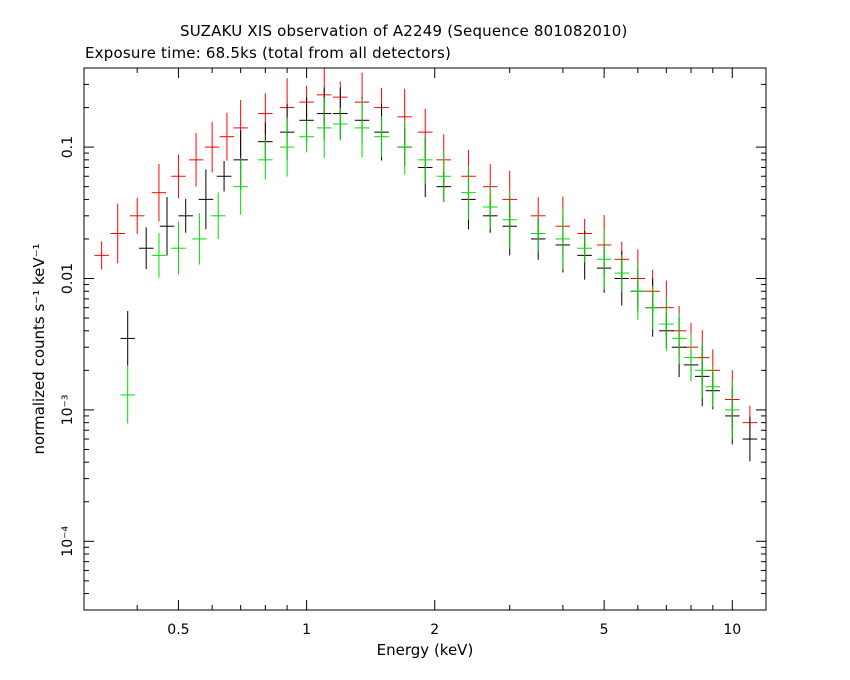  What do you see at coordinates (732, 630) in the screenshot?
I see `x-tick-label: 10` at bounding box center [732, 630].